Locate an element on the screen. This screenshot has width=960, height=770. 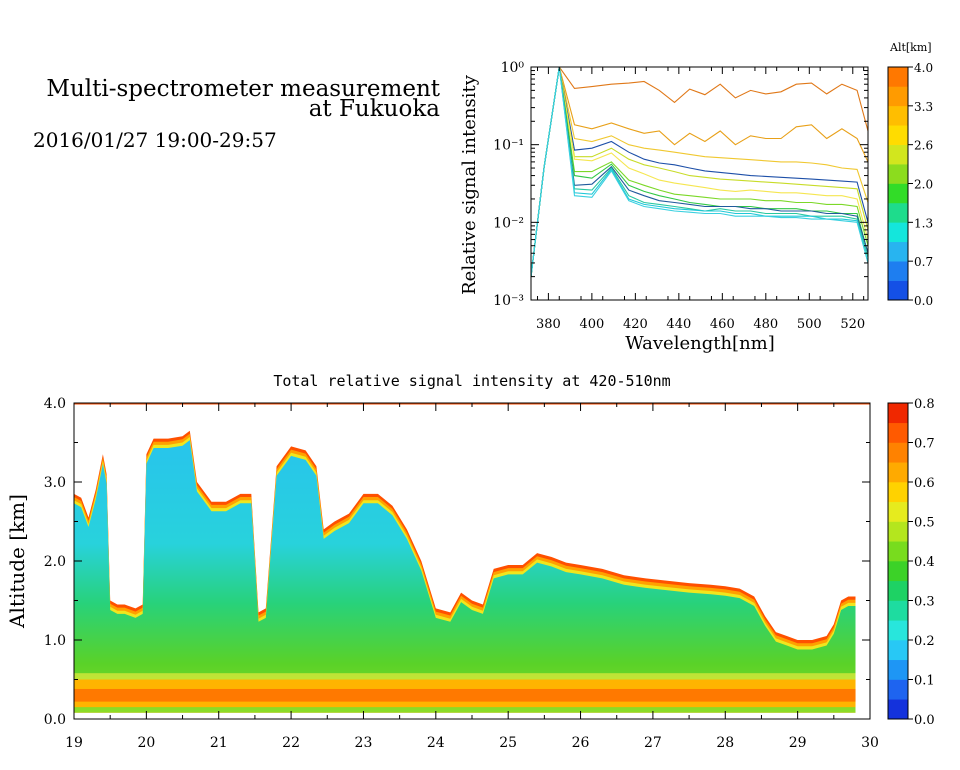
spectrum-x-tick-label: 460 is located at coordinates (722, 324).